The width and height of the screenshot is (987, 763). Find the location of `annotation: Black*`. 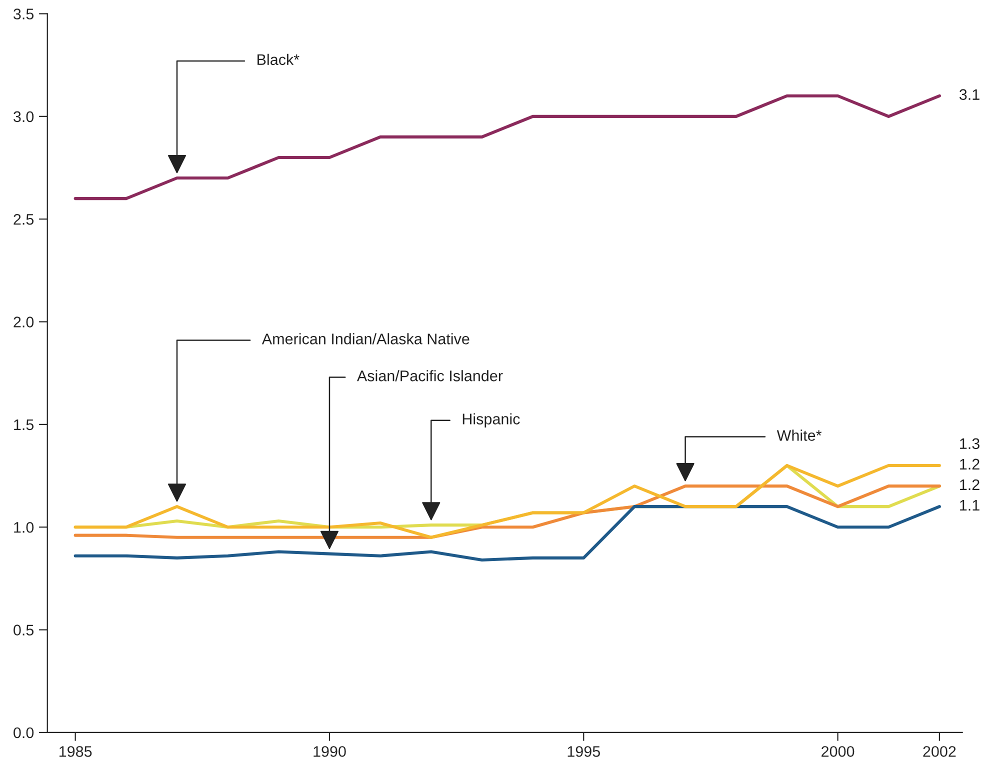

annotation: Black* is located at coordinates (279, 60).